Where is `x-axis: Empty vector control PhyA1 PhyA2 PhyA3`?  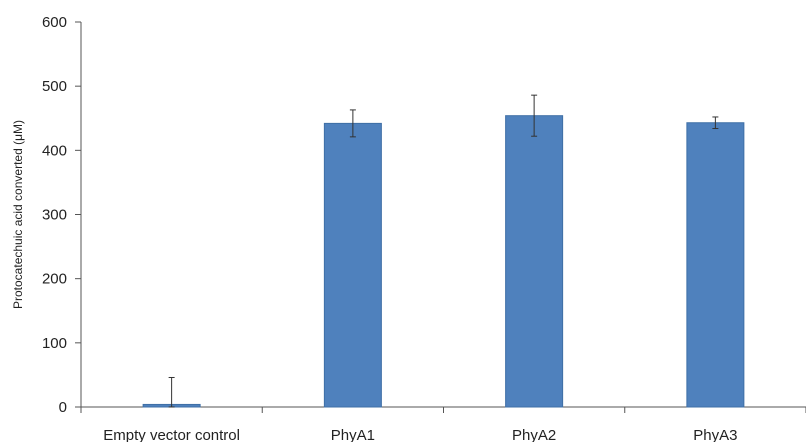 x-axis: Empty vector control PhyA1 PhyA2 PhyA3 is located at coordinates (443, 424).